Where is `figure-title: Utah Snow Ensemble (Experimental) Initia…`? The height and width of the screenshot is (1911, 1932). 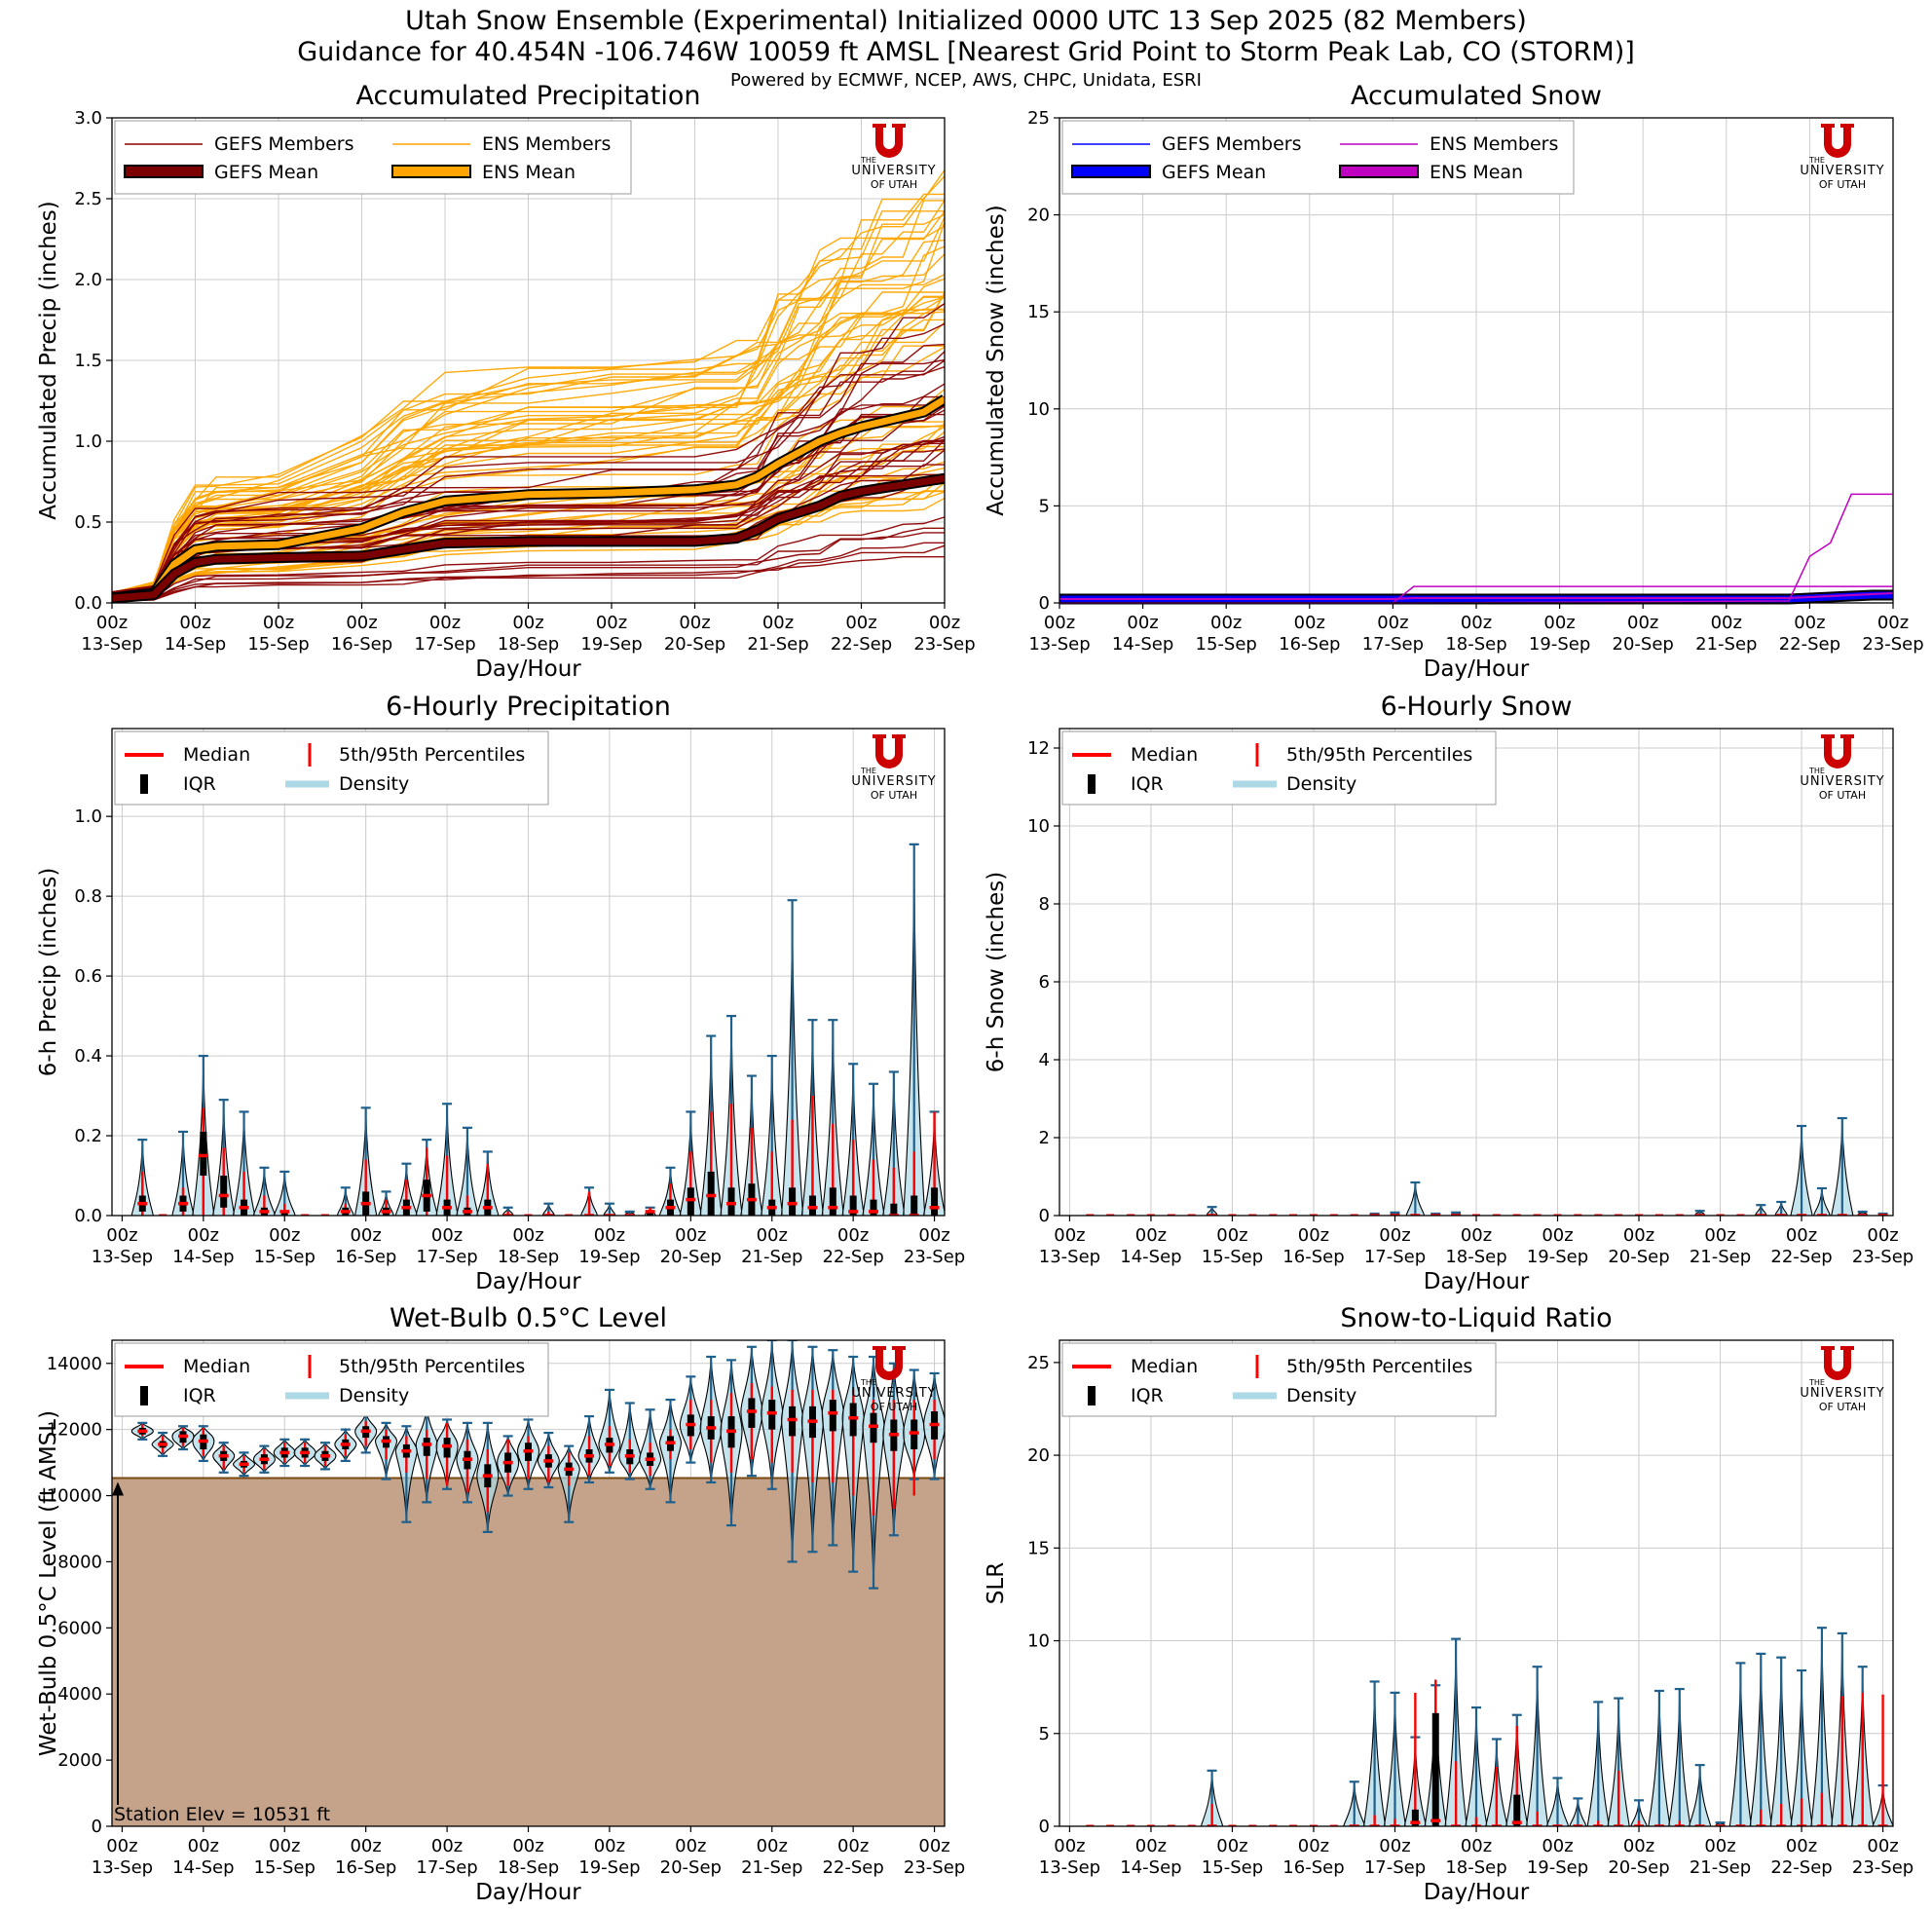
figure-title: Utah Snow Ensemble (Experimental) Initia… is located at coordinates (966, 21).